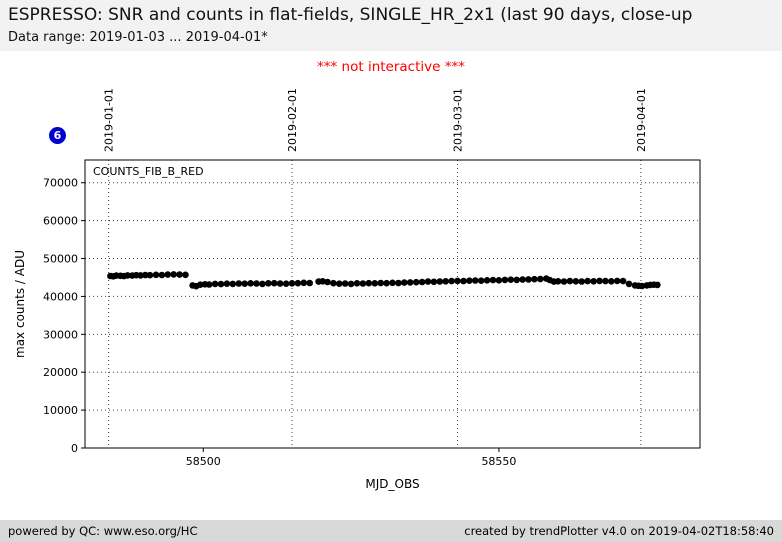 The image size is (782, 542). I want to click on data-range-label: Data range: 2019-01-03 ... 2019-04-01*, so click(138, 37).